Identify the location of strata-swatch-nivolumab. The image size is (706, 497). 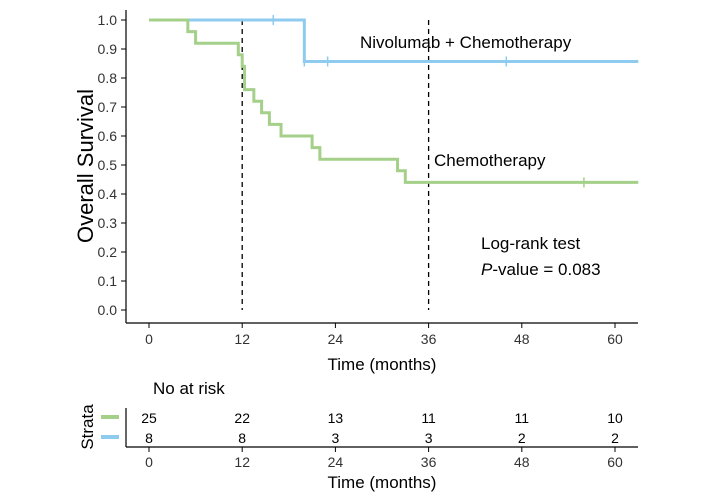
(110, 437).